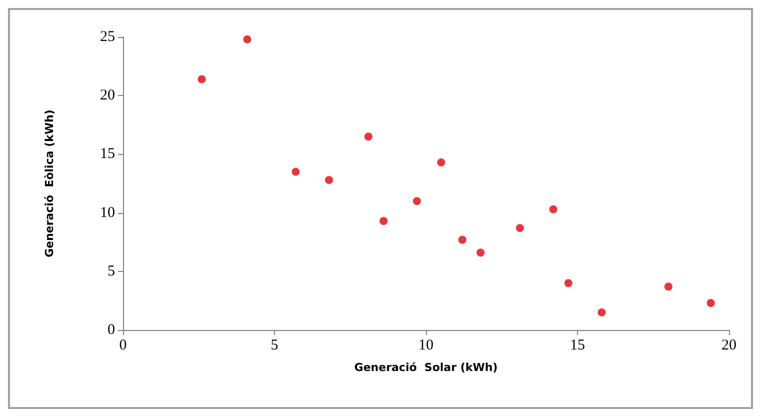 This screenshot has height=419, width=763. What do you see at coordinates (111, 330) in the screenshot?
I see `y-tick-label: 0` at bounding box center [111, 330].